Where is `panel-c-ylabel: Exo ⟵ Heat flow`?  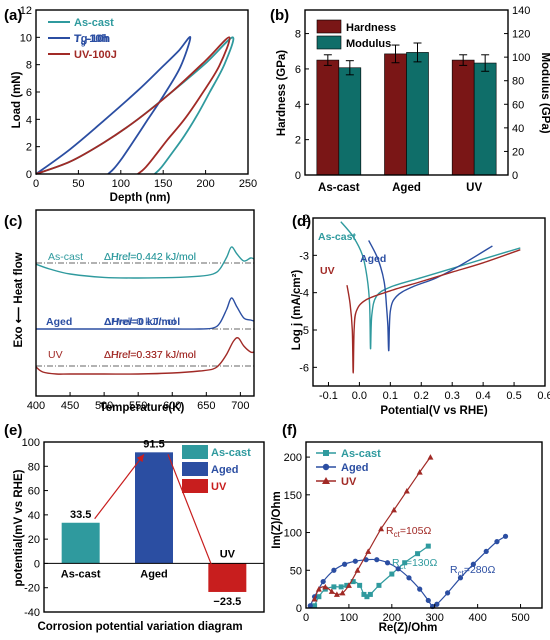 panel-c-ylabel: Exo ⟵ Heat flow is located at coordinates (19, 299).